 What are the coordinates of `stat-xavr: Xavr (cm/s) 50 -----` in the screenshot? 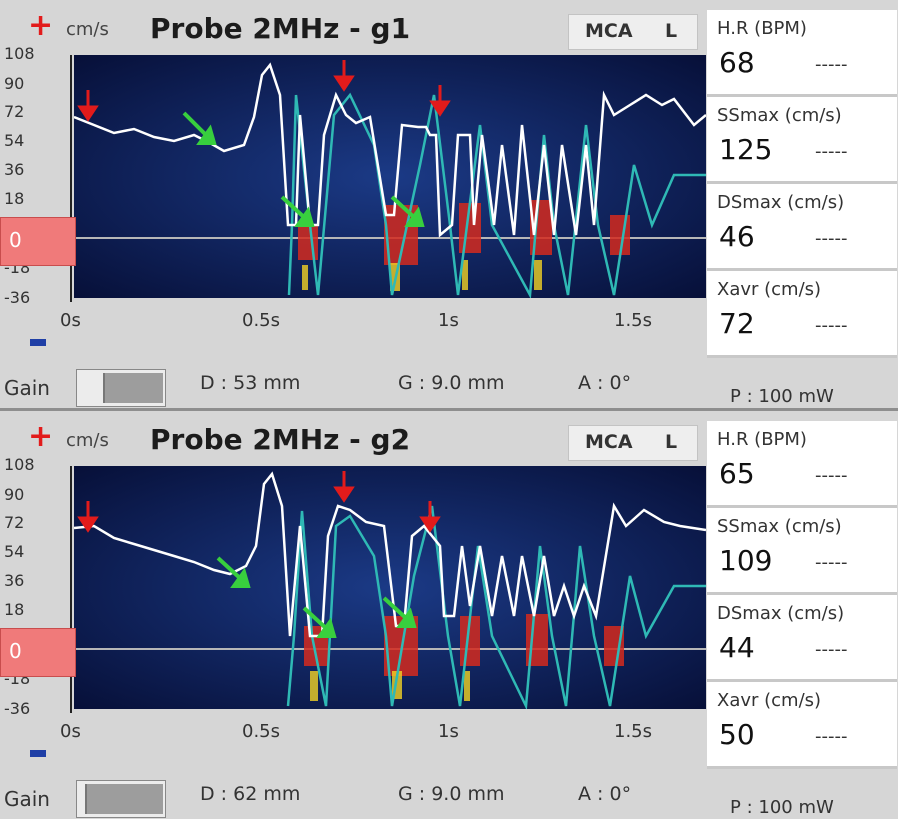 It's located at (802, 725).